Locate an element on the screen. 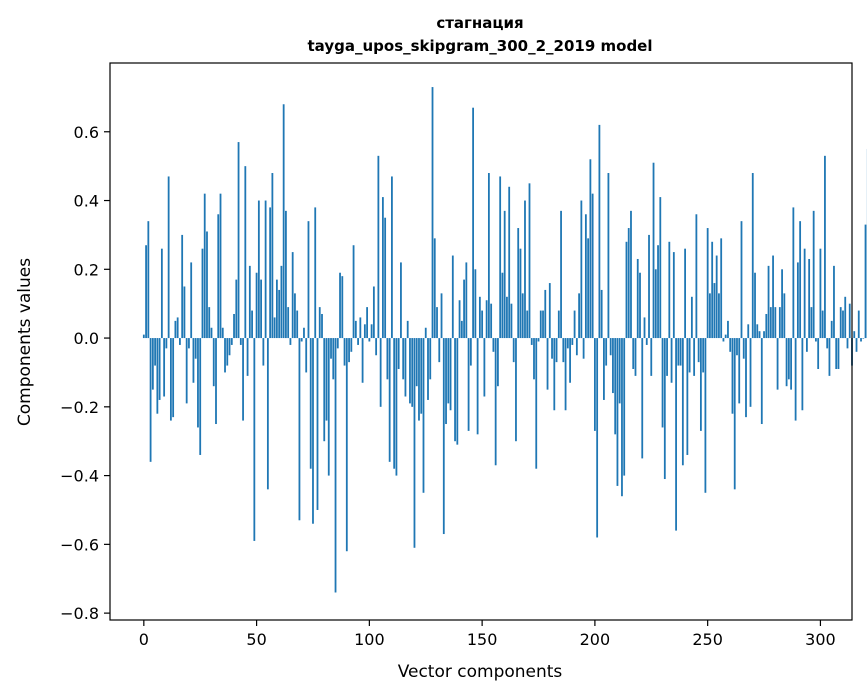 The height and width of the screenshot is (696, 867). x-axis-ticks: 0 50 100 150 200 250 300 is located at coordinates (487, 634).